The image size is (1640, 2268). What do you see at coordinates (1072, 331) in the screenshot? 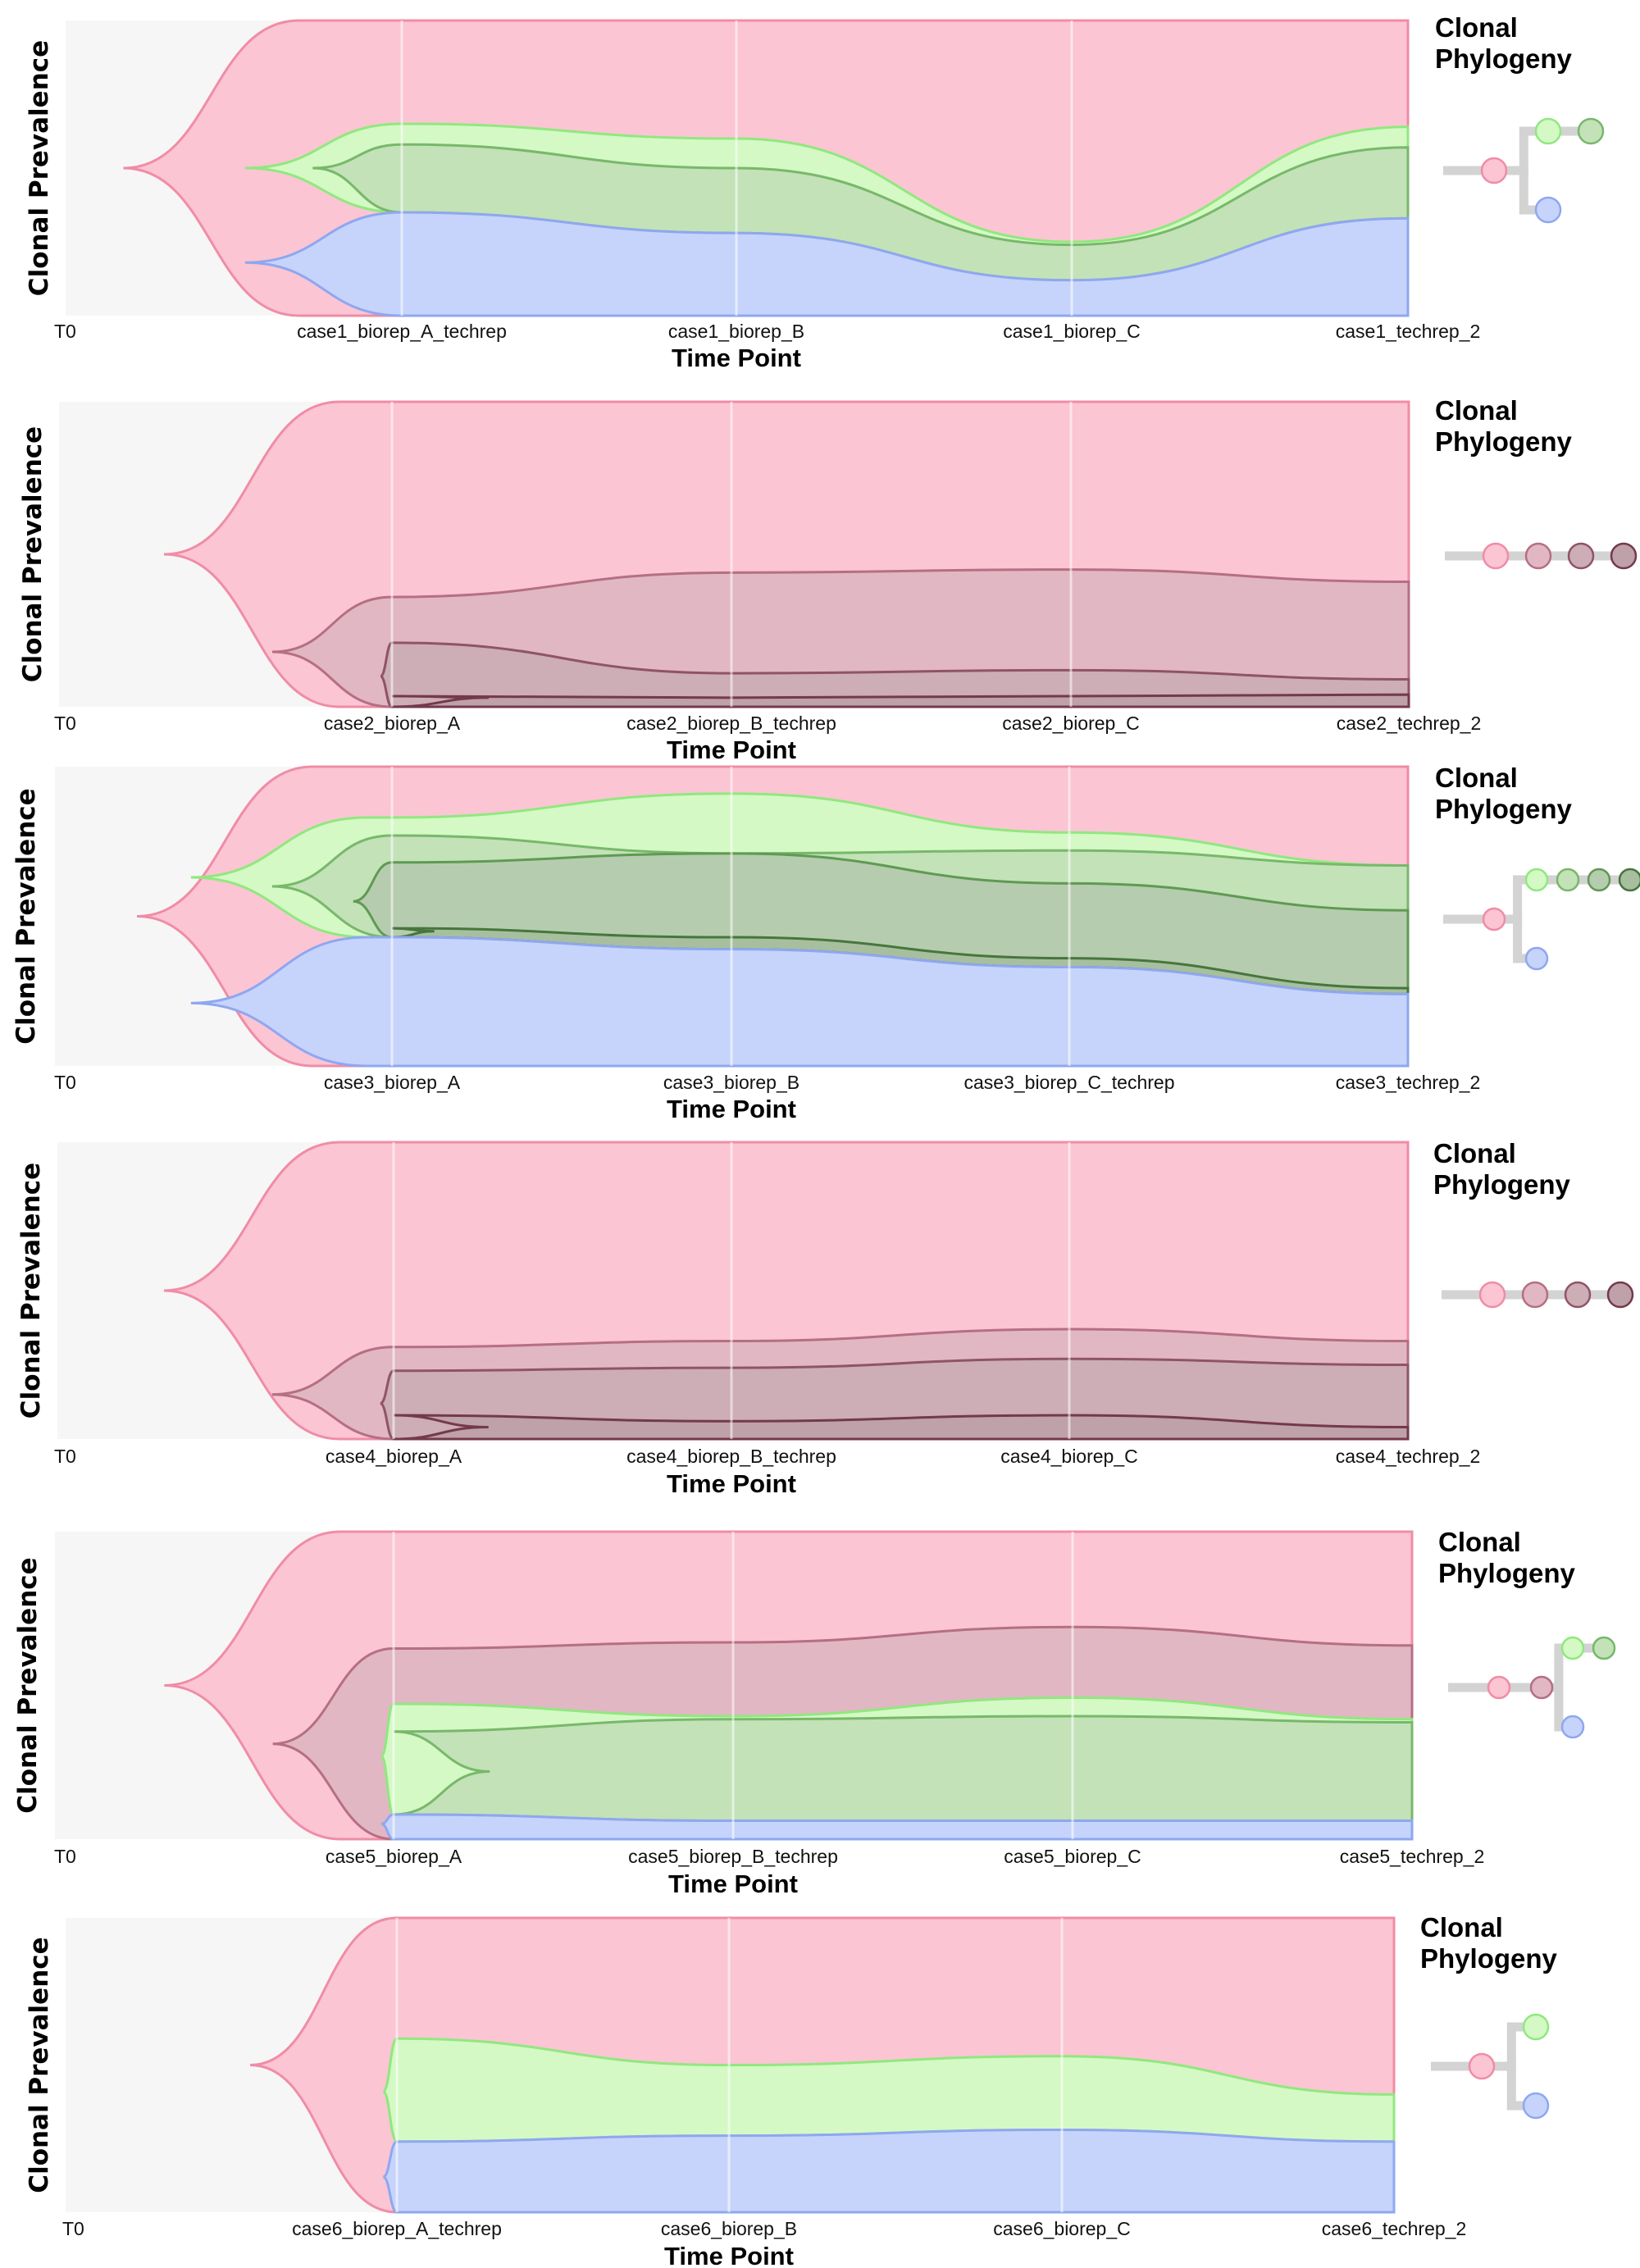
I see `x-tick-label: case1_biorep_C` at bounding box center [1072, 331].